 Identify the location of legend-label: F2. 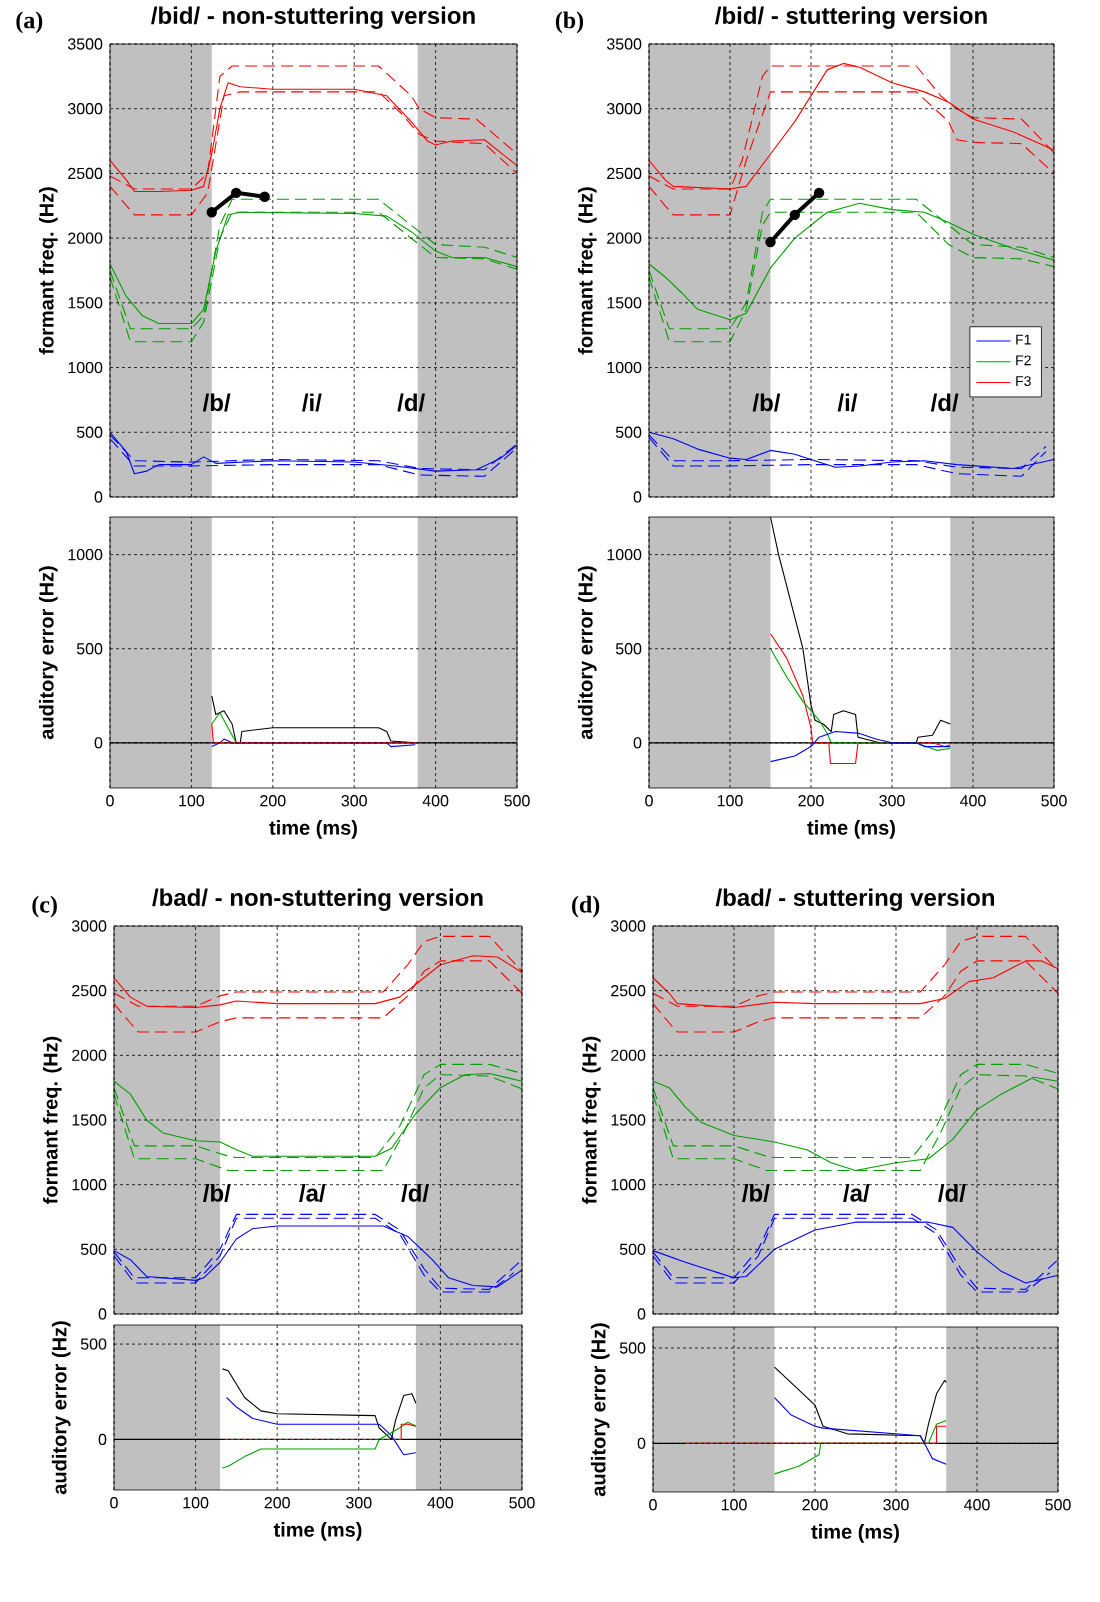
(1023, 360).